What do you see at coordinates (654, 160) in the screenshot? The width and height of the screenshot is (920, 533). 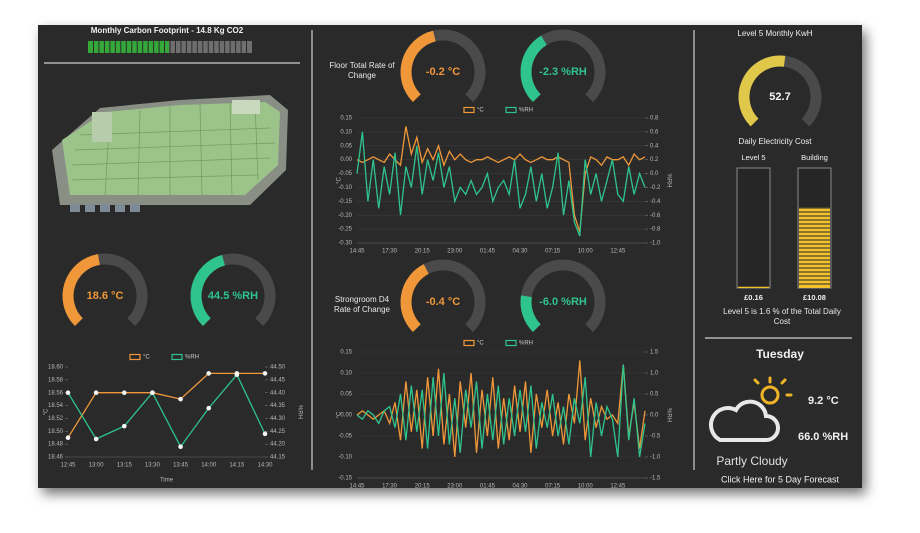 I see `y2-tick-label: 0.2` at bounding box center [654, 160].